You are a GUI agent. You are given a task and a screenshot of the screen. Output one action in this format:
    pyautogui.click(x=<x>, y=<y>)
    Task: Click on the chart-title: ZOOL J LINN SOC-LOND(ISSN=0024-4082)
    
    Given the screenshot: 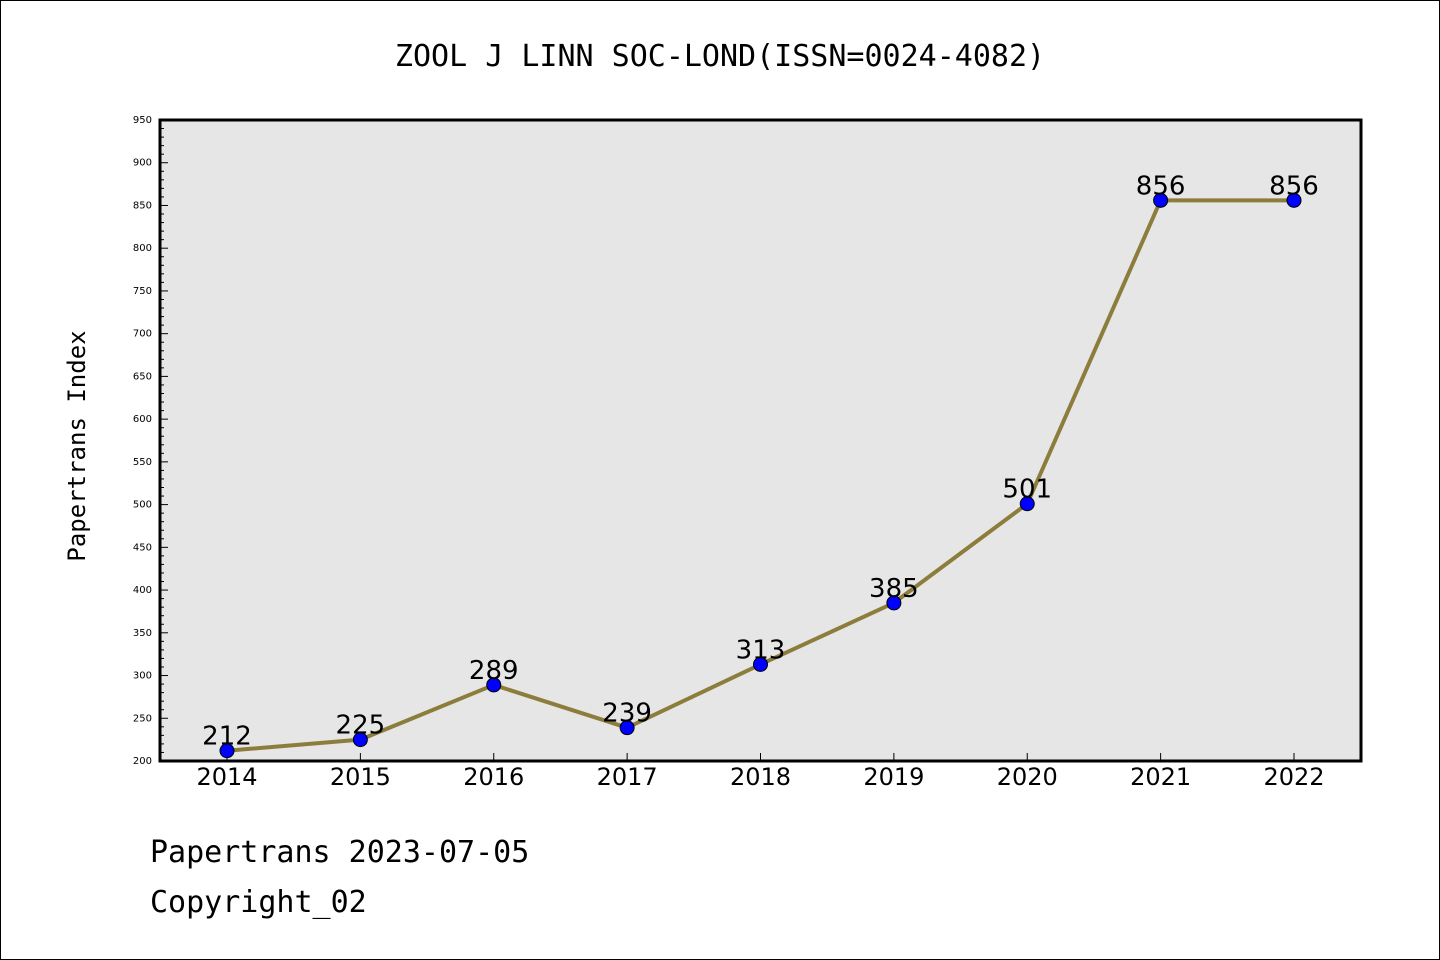 What is the action you would take?
    pyautogui.click(x=720, y=56)
    